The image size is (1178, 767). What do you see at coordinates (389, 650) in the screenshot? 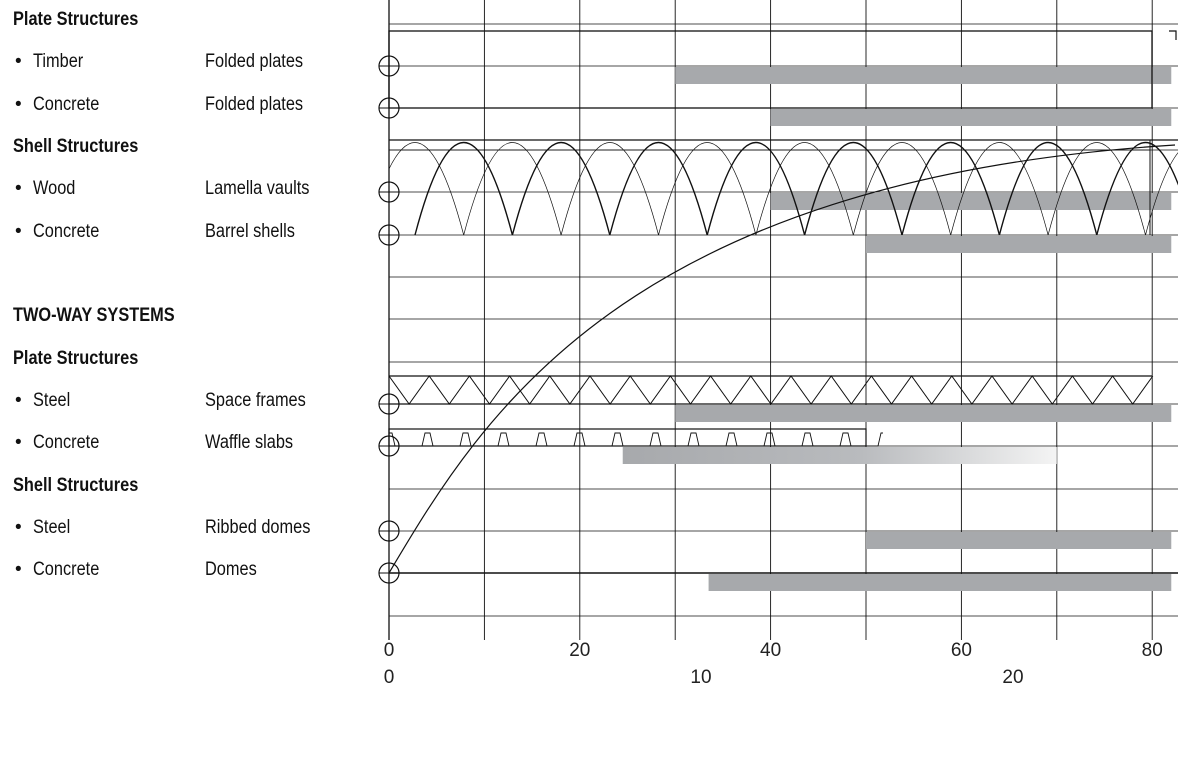
I see `tick-label-top: 0` at bounding box center [389, 650].